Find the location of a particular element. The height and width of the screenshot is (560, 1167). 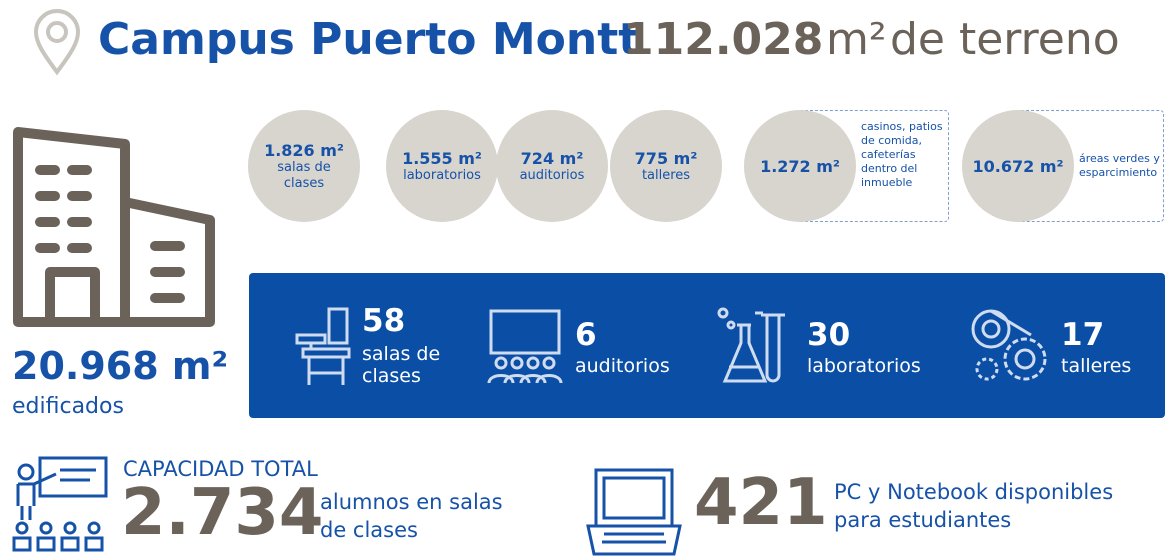

facility-value: 17 is located at coordinates (1083, 335).